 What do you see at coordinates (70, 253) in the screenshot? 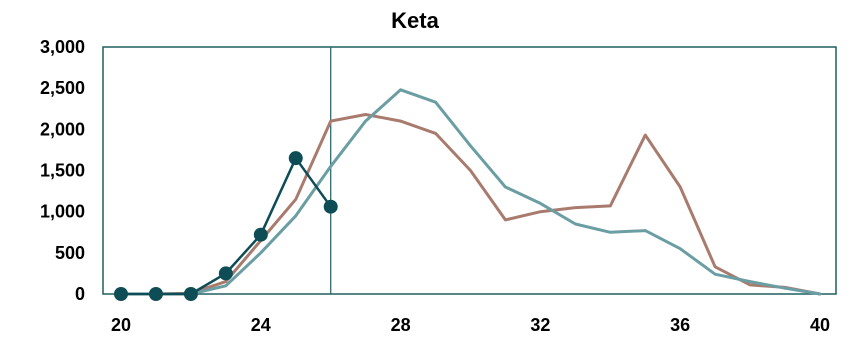
I see `y-tick-label: 500` at bounding box center [70, 253].